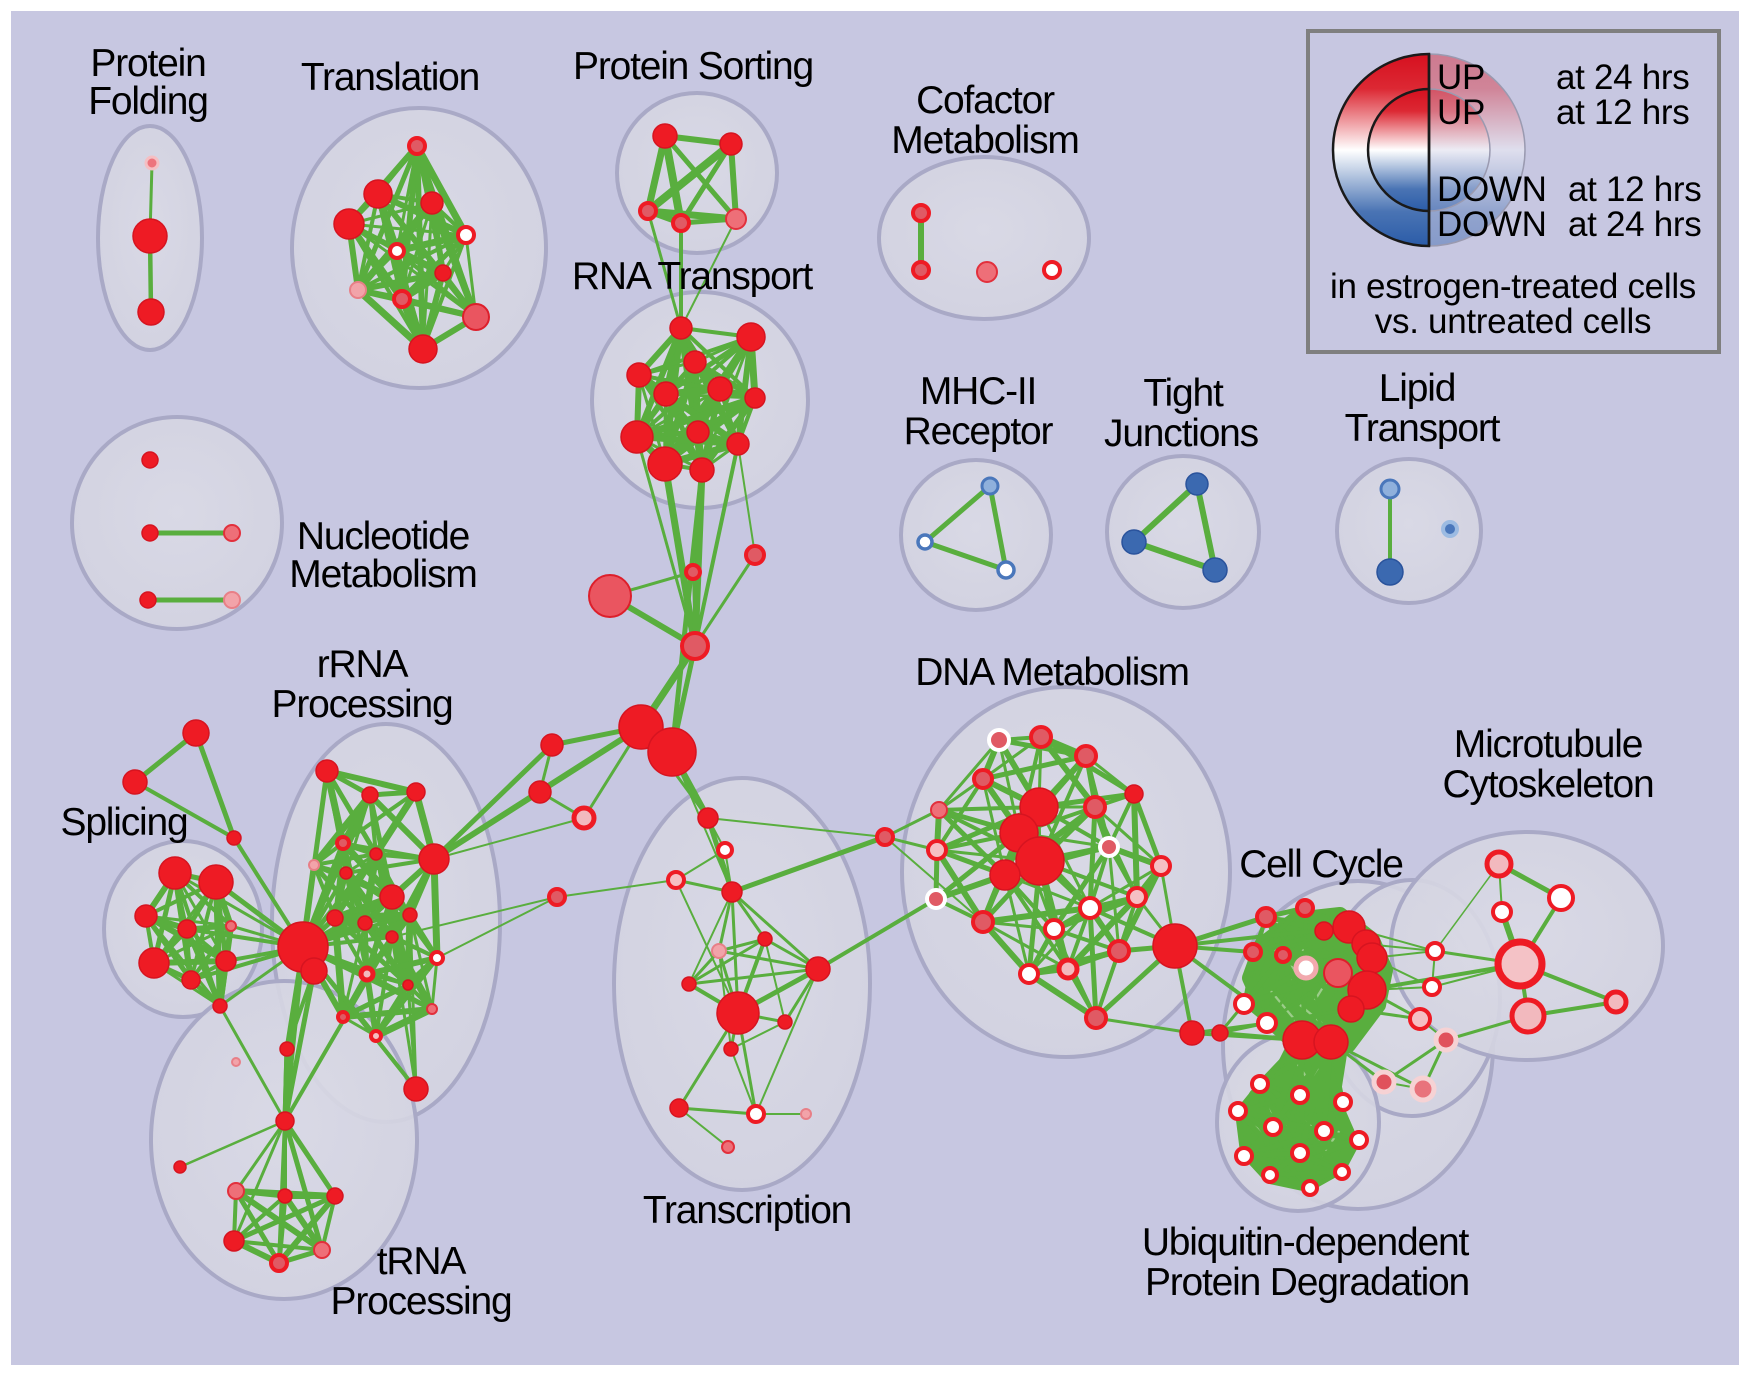  What do you see at coordinates (1417, 388) in the screenshot?
I see `svg-text: Lipid` at bounding box center [1417, 388].